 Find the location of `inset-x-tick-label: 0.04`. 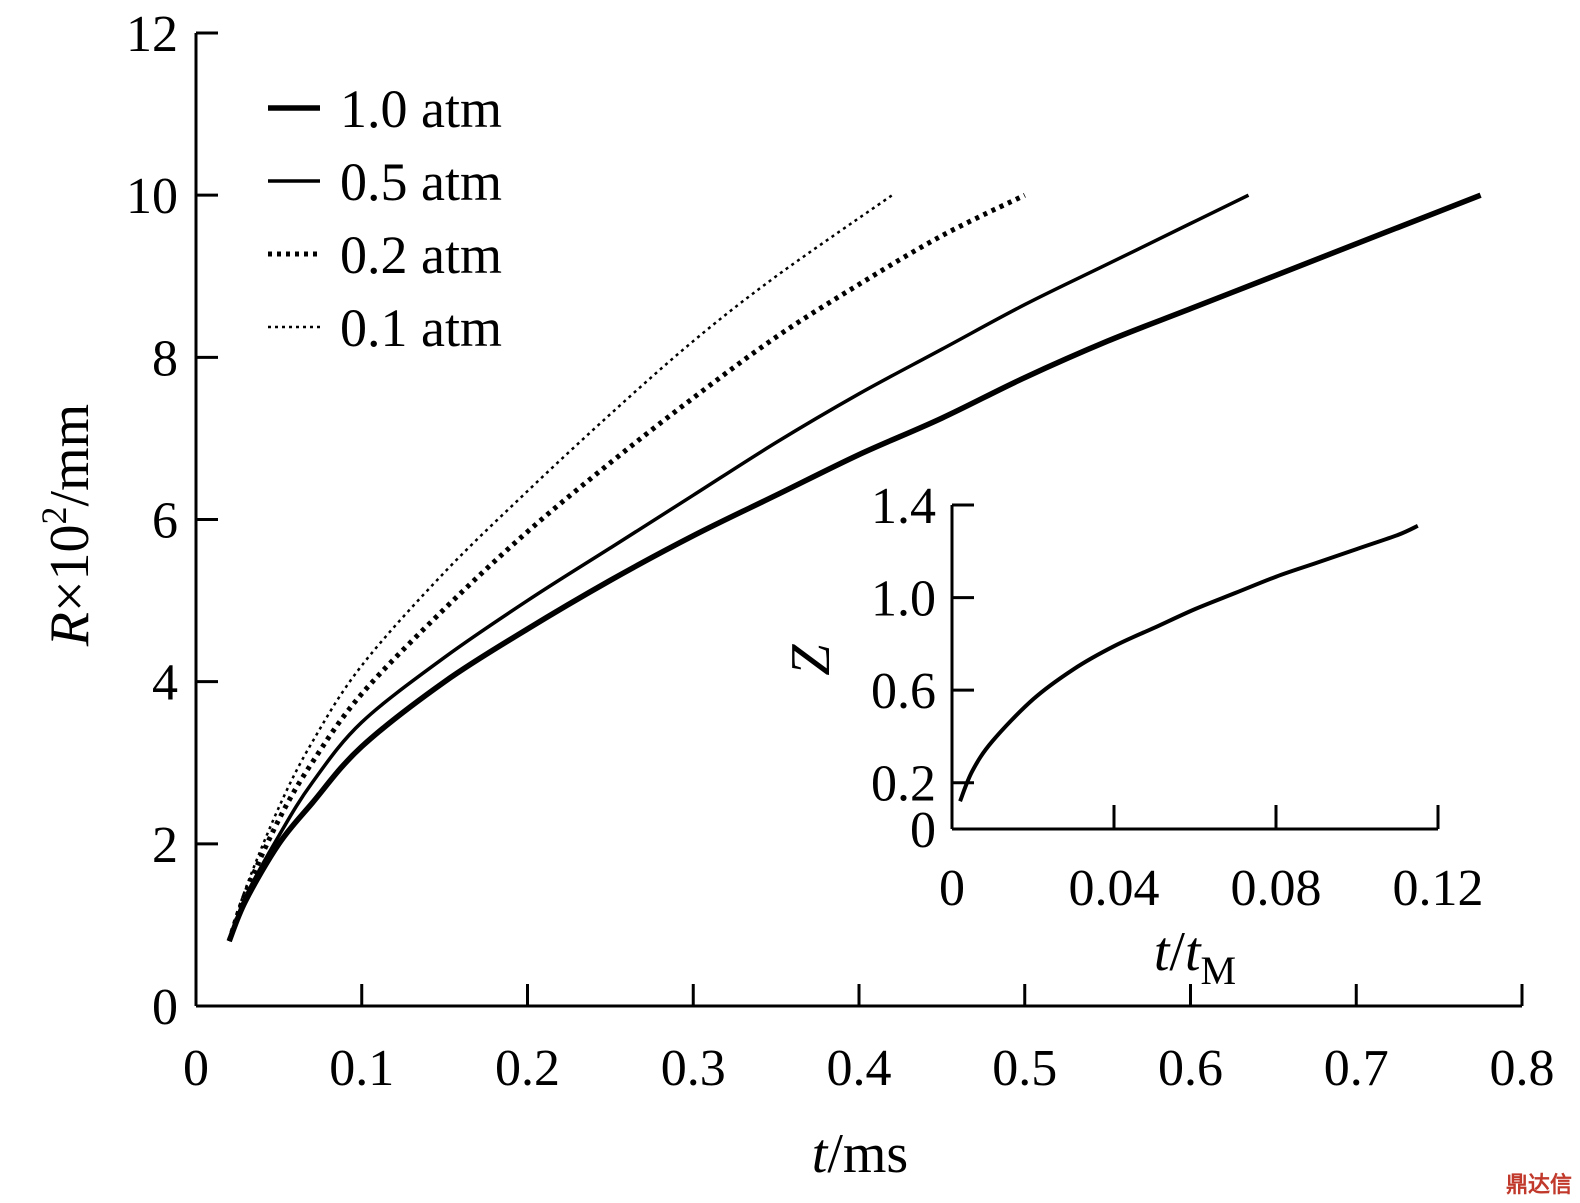

inset-x-tick-label: 0.04 is located at coordinates (1114, 888).